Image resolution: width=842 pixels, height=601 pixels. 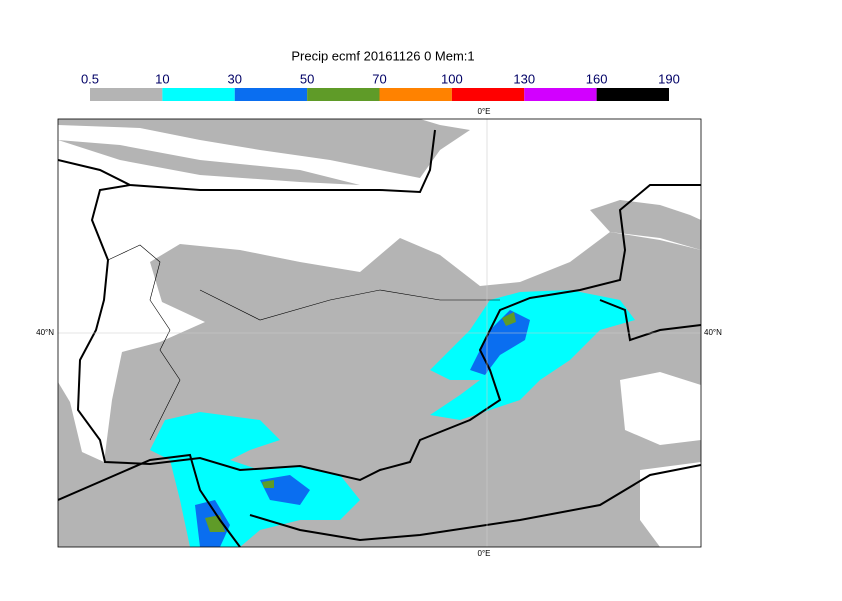 What do you see at coordinates (90, 78) in the screenshot?
I see `colorbar-label: 0.5` at bounding box center [90, 78].